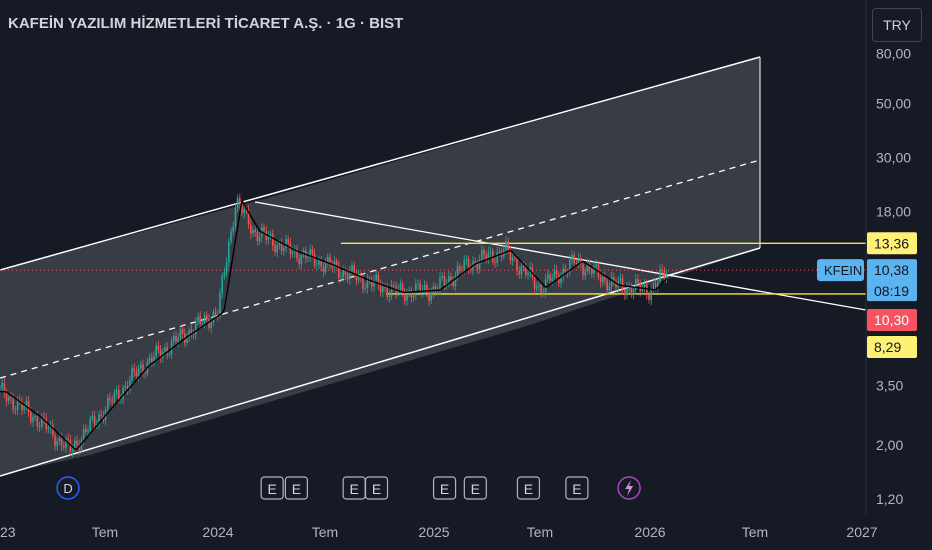 Image resolution: width=932 pixels, height=550 pixels. I want to click on resistance-label-bg, so click(892, 243).